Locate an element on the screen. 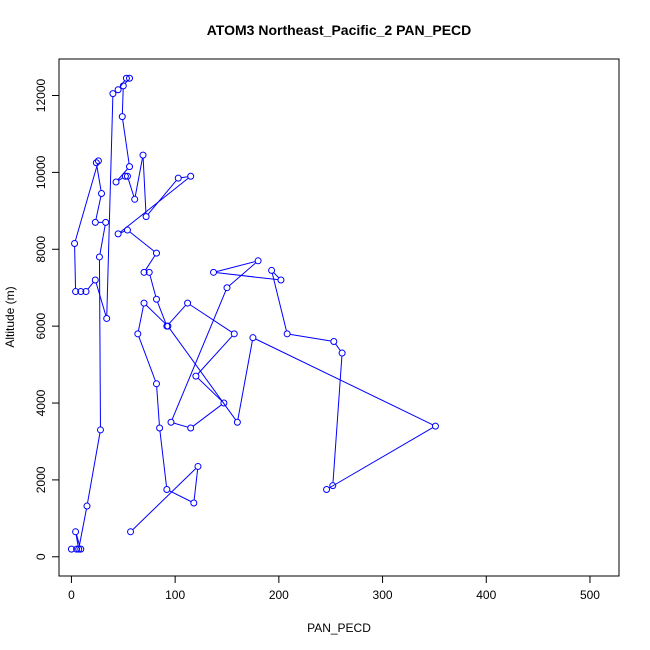 This screenshot has height=650, width=650. y-tick-label: 4000 is located at coordinates (41, 402).